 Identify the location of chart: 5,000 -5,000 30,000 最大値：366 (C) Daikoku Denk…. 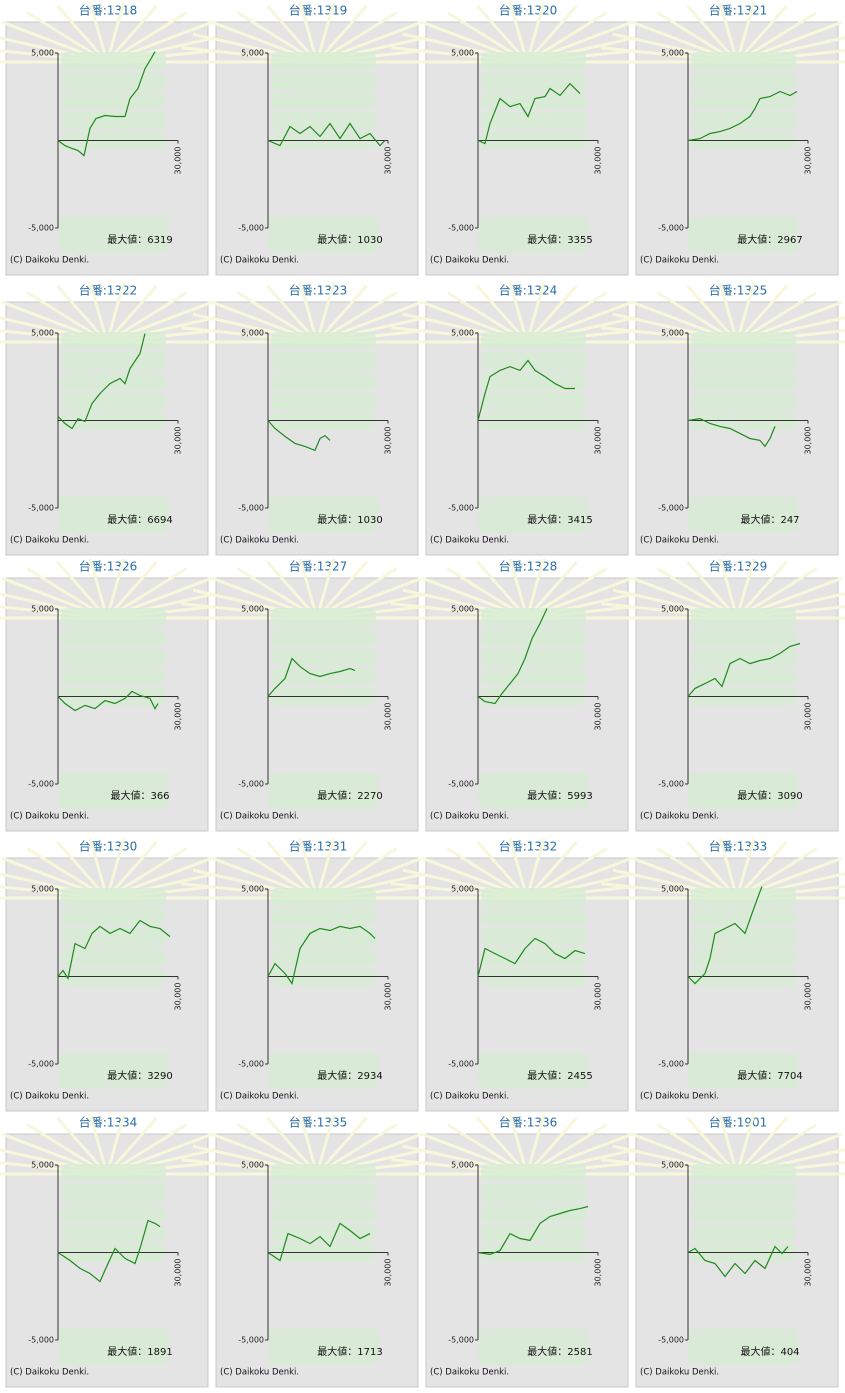
(123, 695).